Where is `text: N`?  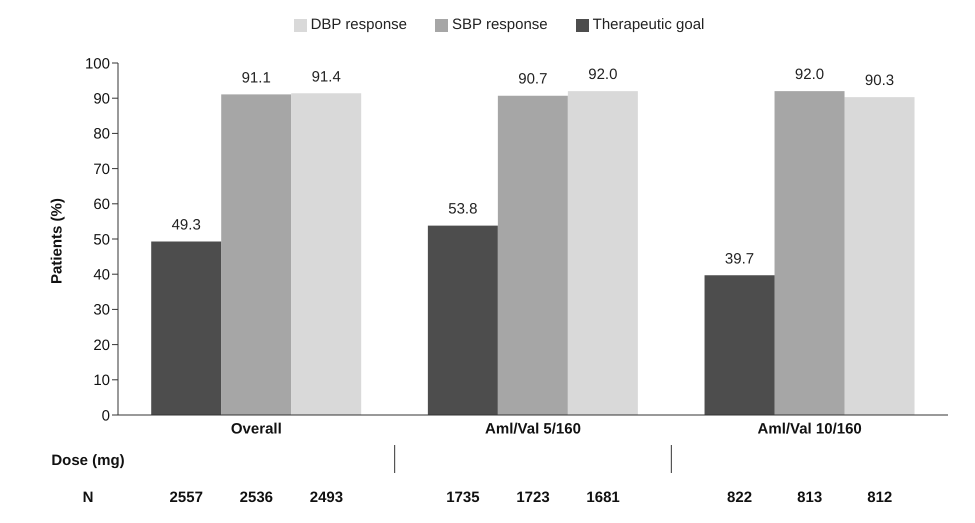
text: N is located at coordinates (88, 497).